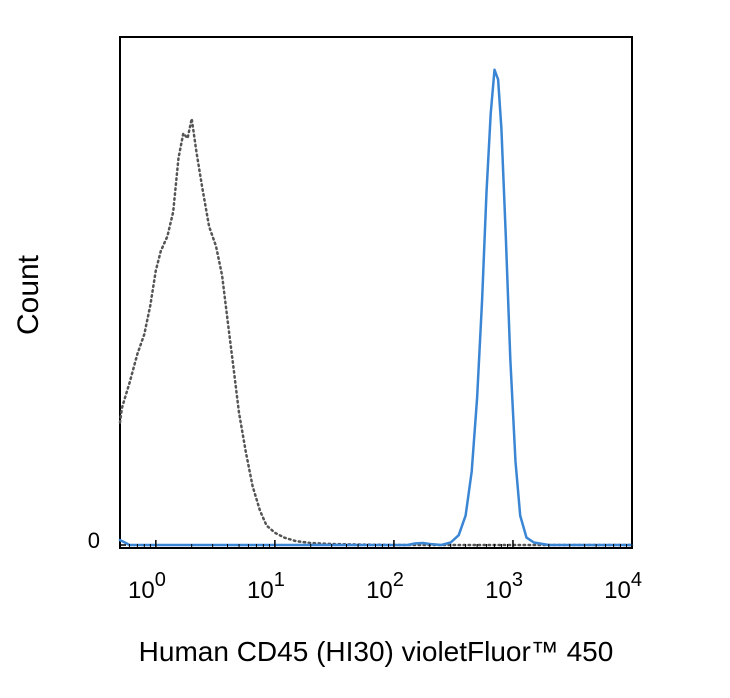 Image resolution: width=730 pixels, height=698 pixels. I want to click on x-tick-label: 10², so click(385, 586).